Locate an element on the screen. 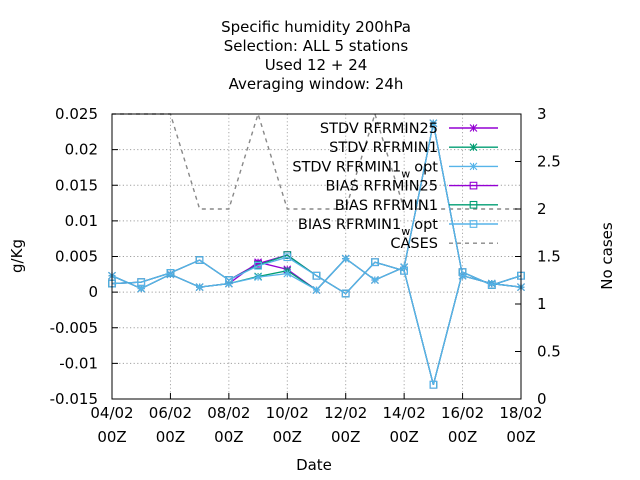 This screenshot has height=480, width=640. legend-label-main: STDV RFRMIN25 is located at coordinates (379, 129).